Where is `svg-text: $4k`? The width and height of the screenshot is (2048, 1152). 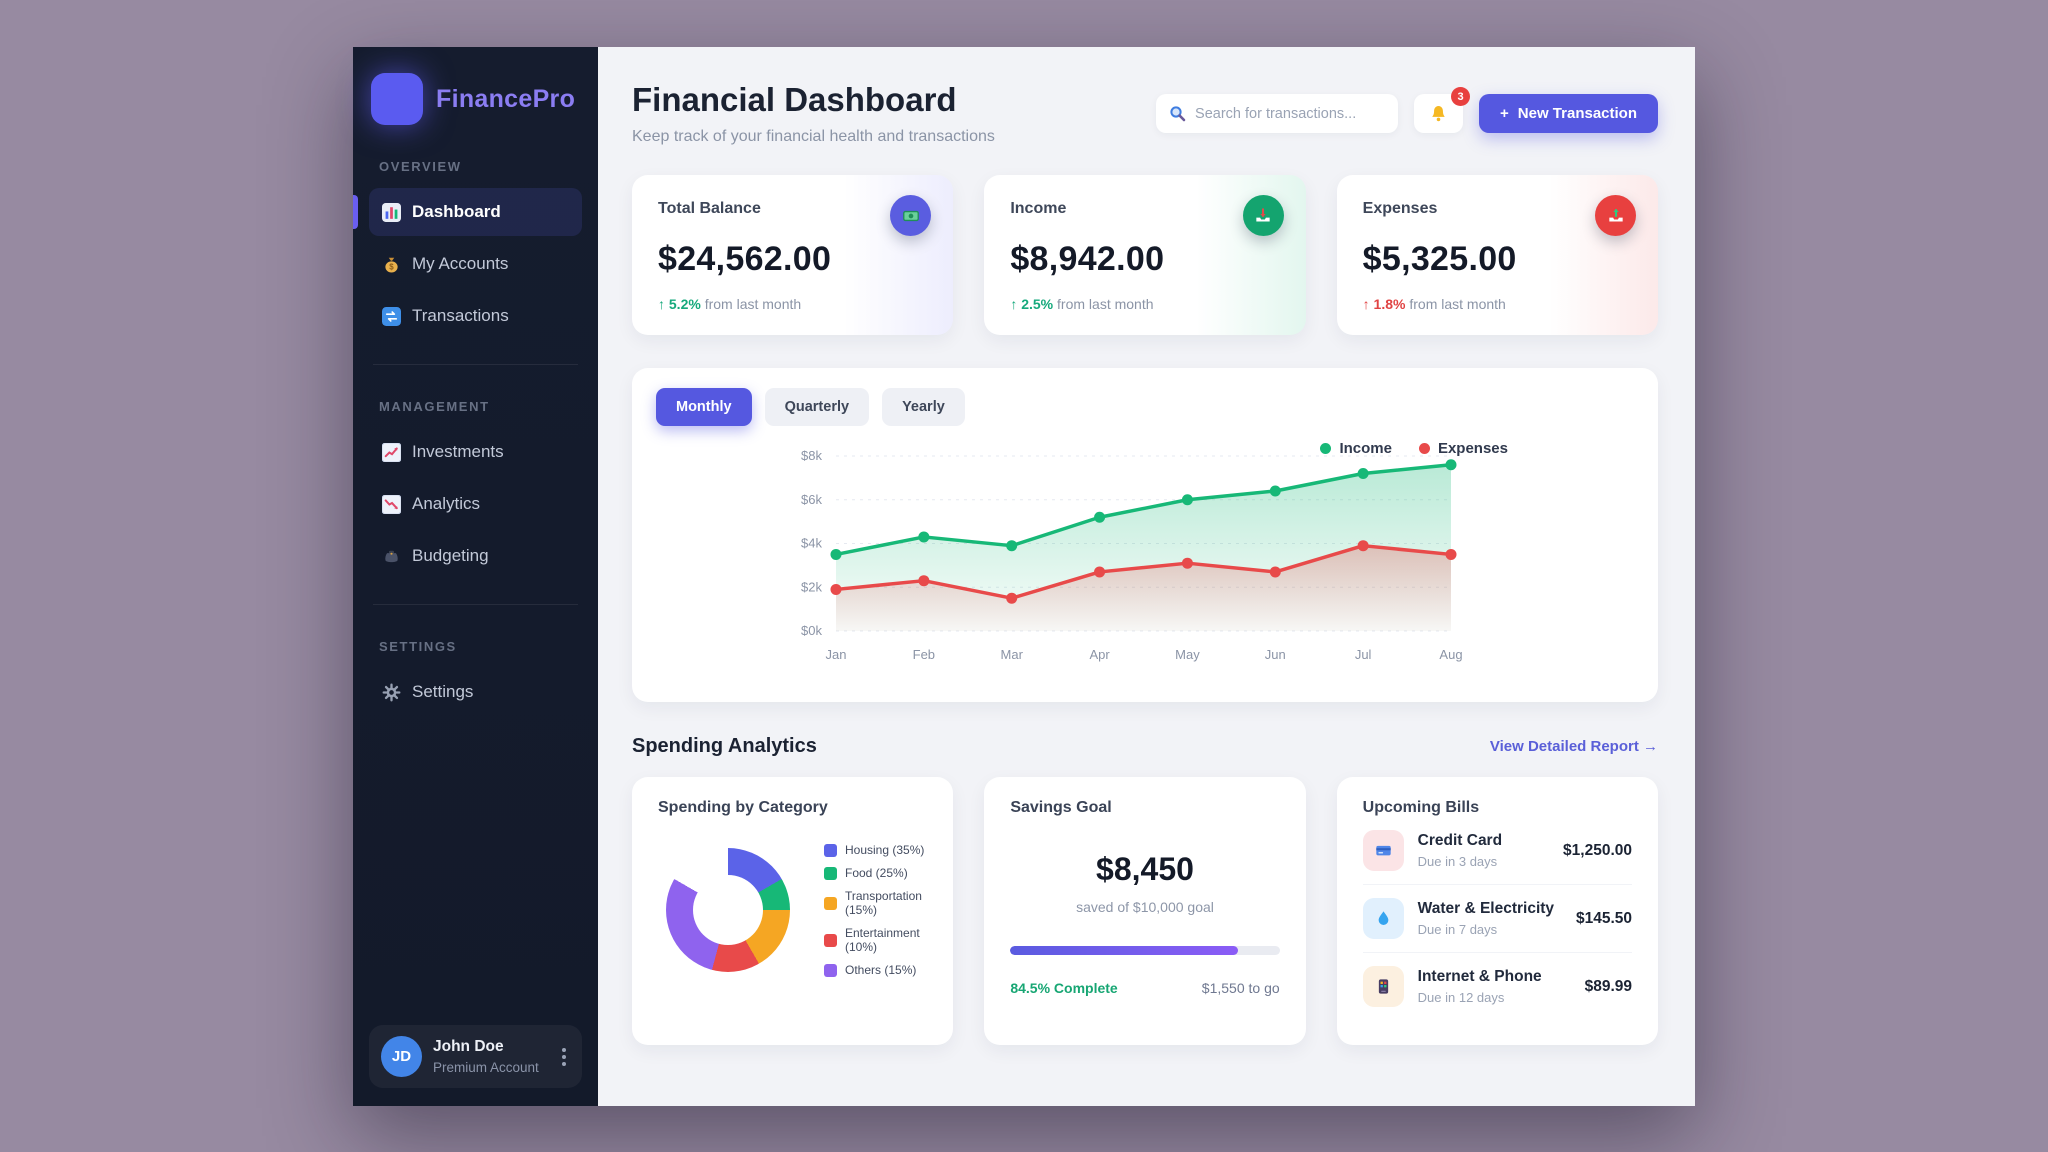
svg-text: $4k is located at coordinates (811, 543).